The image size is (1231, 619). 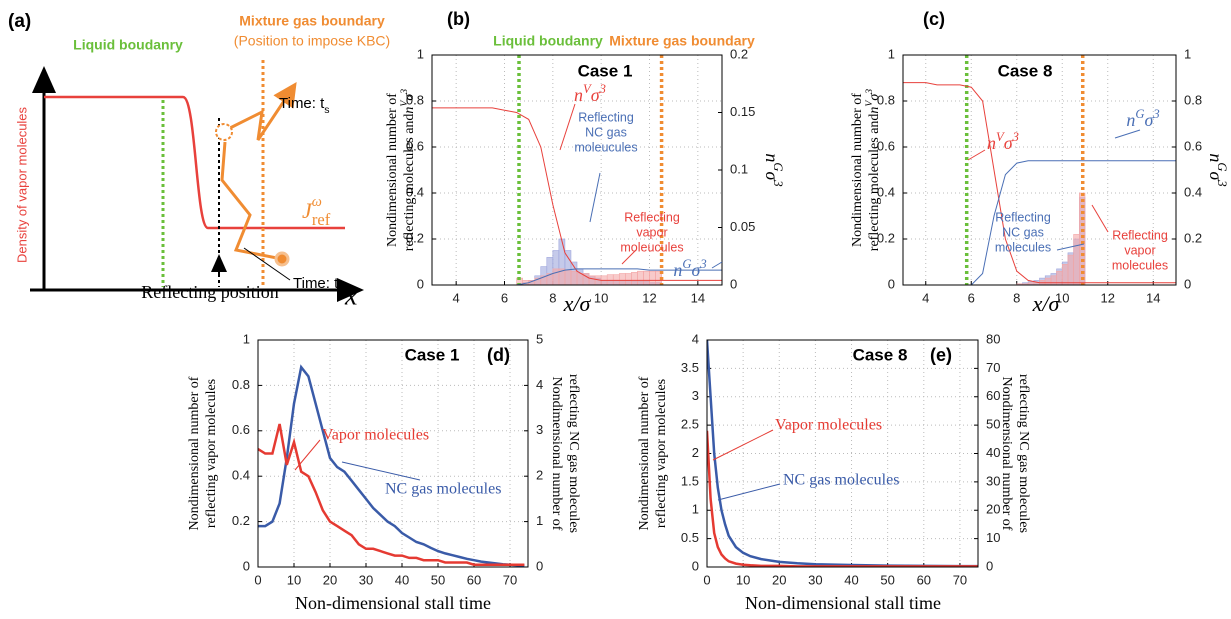 I want to click on y2-tick-label: 20, so click(x=993, y=509).